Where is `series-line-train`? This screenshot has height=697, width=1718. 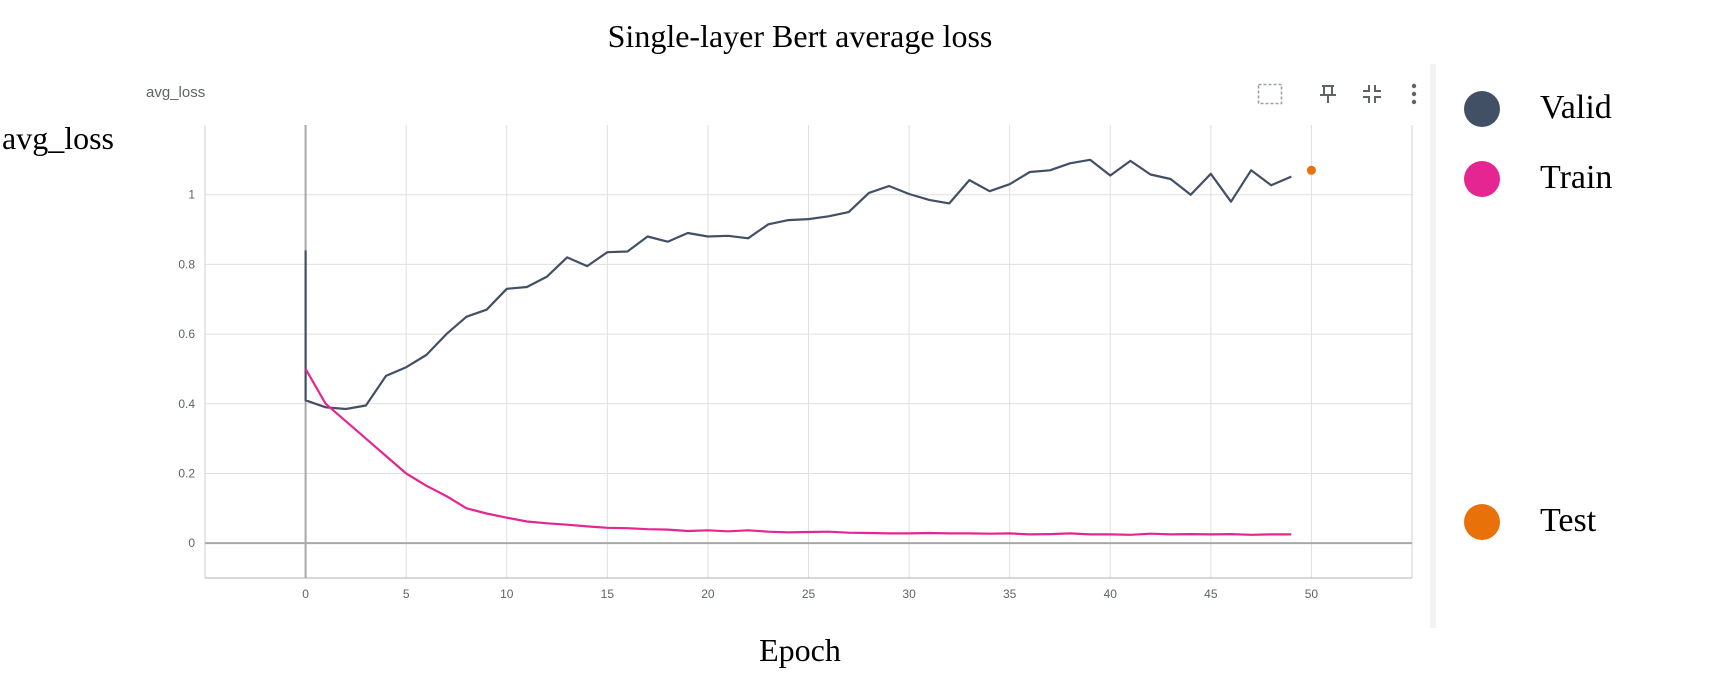
series-line-train is located at coordinates (798, 452).